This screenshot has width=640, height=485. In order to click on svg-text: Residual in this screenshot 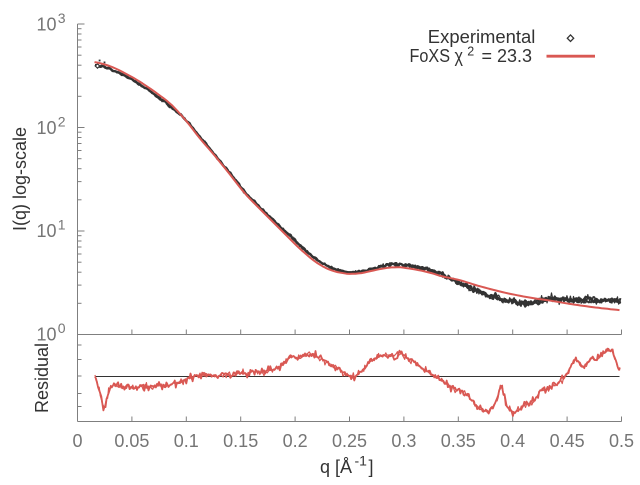, I will do `click(42, 378)`.